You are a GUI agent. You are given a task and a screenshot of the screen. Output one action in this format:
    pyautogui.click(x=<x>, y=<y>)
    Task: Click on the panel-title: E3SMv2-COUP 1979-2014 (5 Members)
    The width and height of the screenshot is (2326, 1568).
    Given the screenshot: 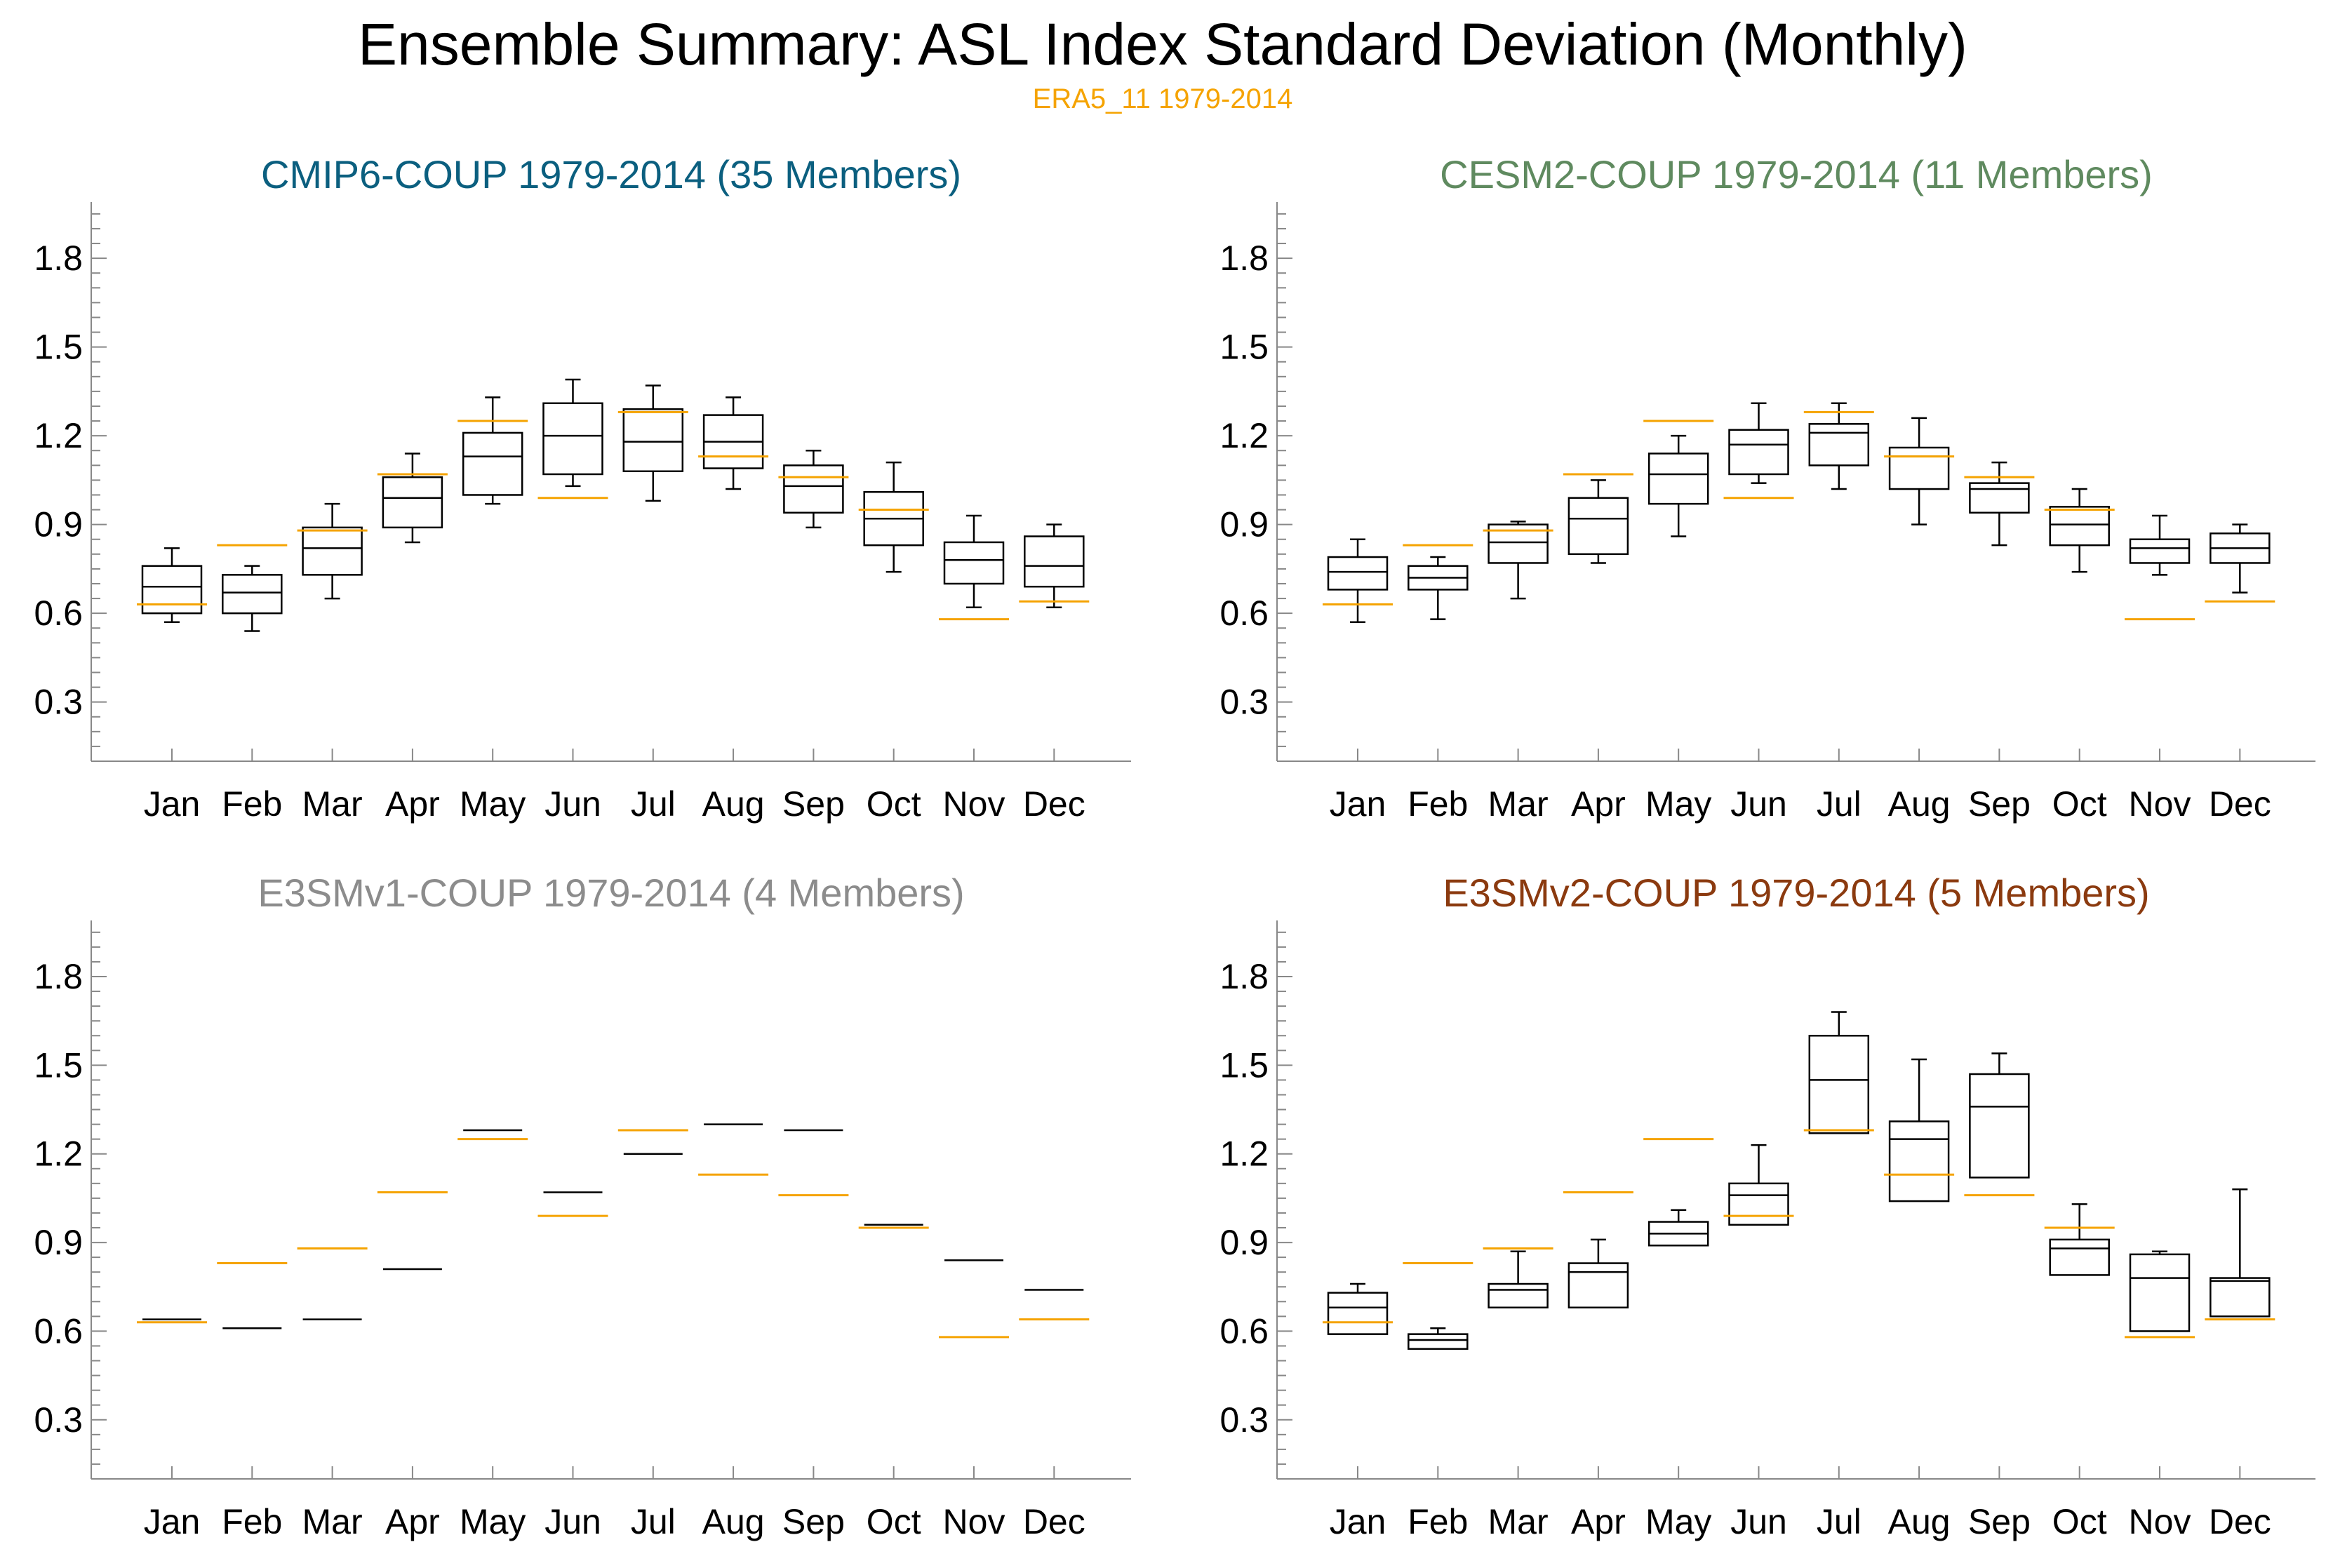 What is the action you would take?
    pyautogui.click(x=1796, y=893)
    